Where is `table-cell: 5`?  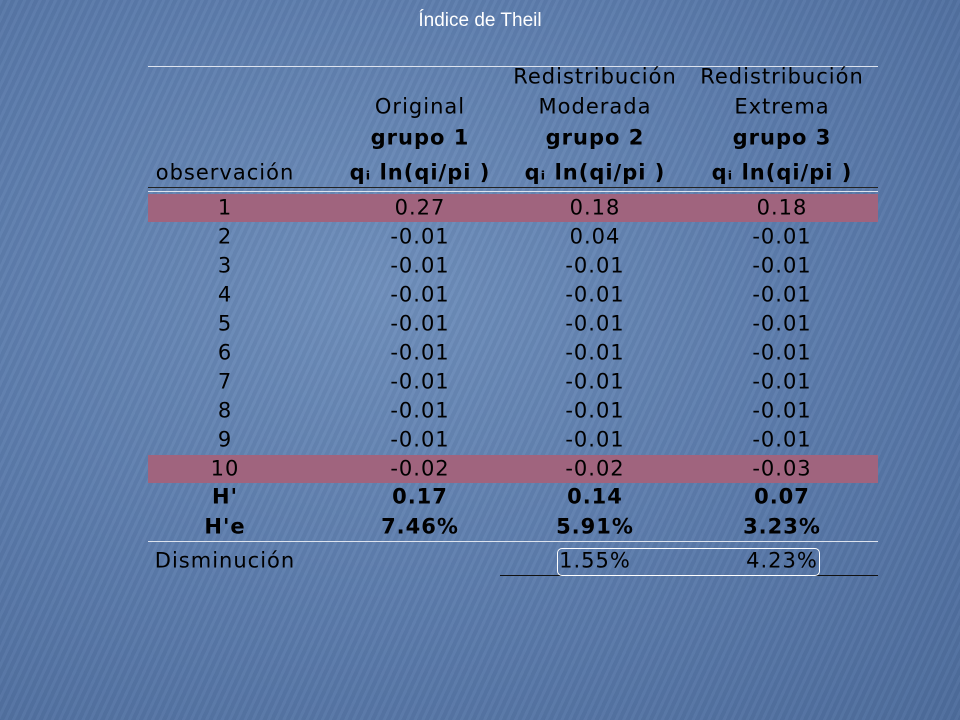 table-cell: 5 is located at coordinates (225, 323).